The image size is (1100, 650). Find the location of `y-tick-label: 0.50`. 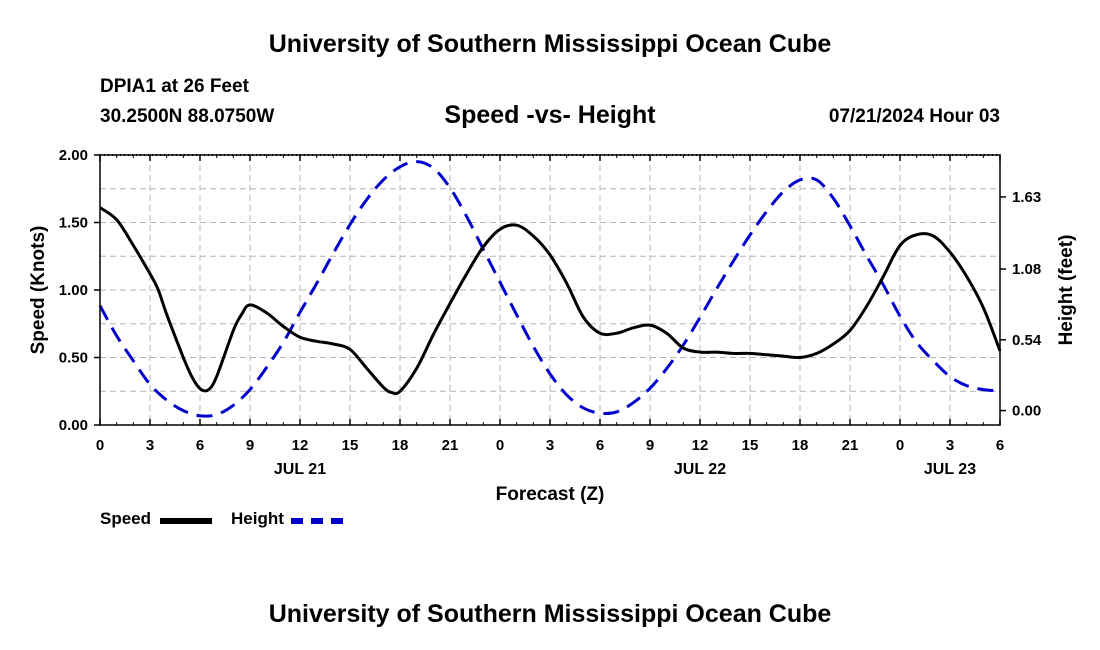

y-tick-label: 0.50 is located at coordinates (73, 358).